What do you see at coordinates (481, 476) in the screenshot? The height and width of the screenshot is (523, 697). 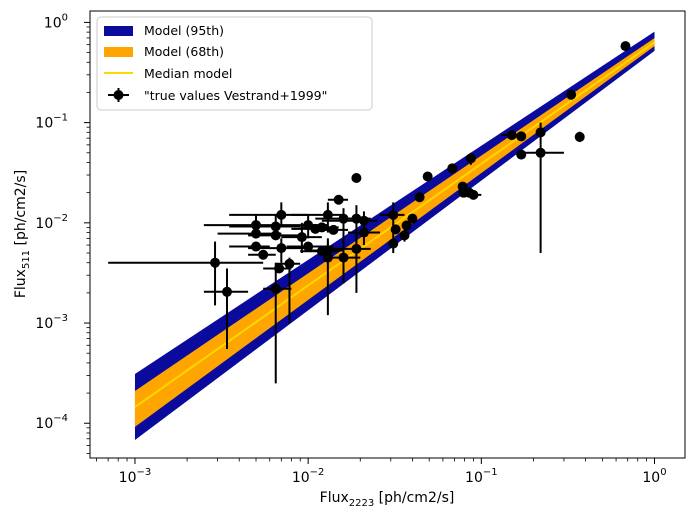 I see `x-tick-label: 10⁻¹` at bounding box center [481, 476].